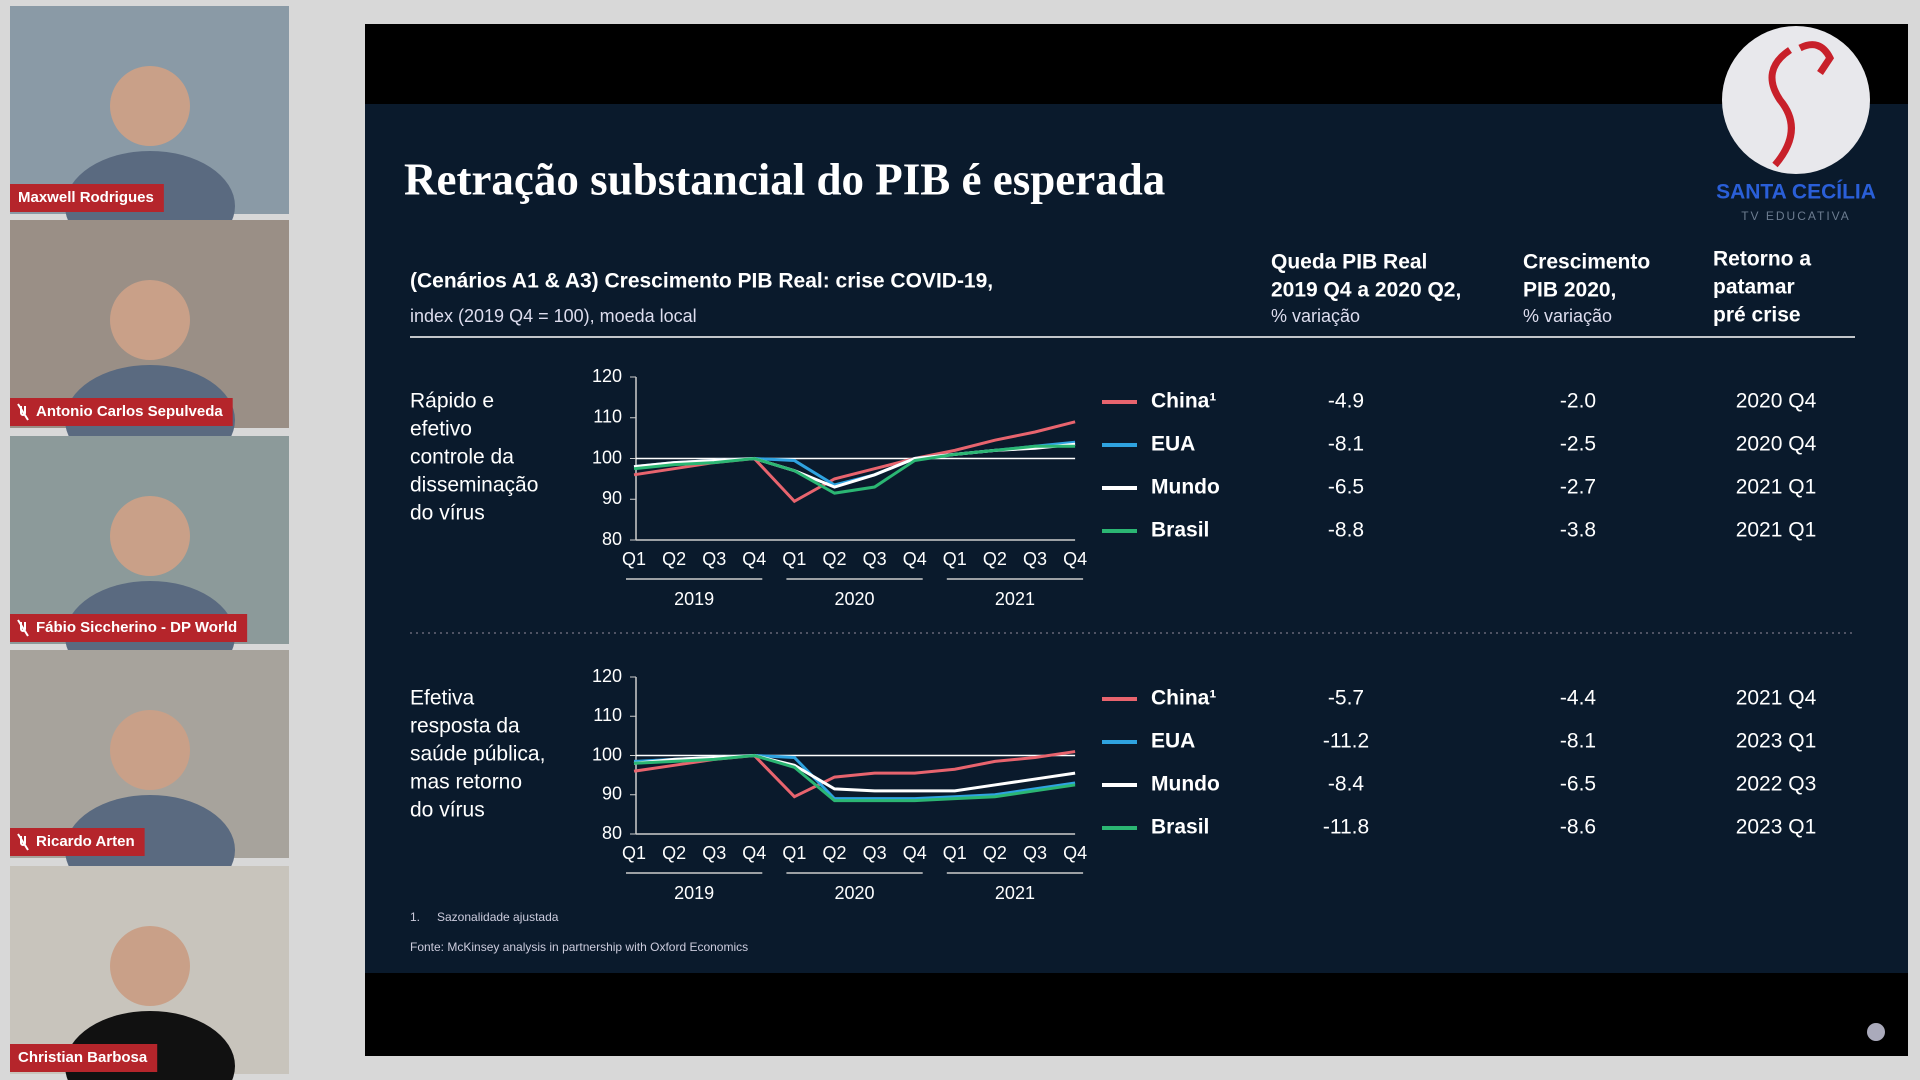  Describe the element at coordinates (1776, 487) in the screenshot. I see `table-cell: 2021 Q1` at that location.